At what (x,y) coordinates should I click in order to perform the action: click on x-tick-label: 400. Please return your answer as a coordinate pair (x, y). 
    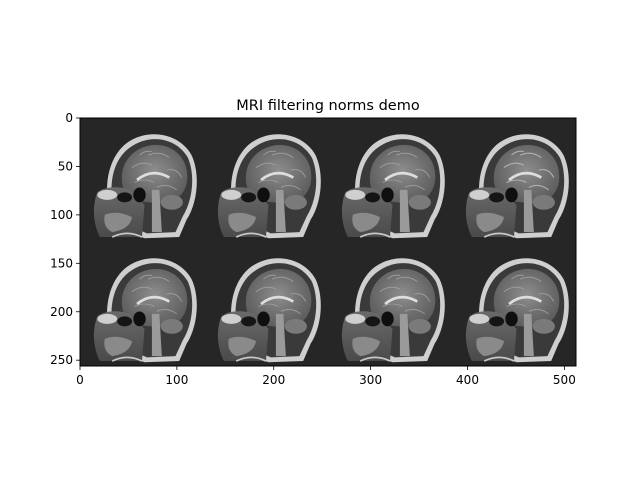
    Looking at the image, I should click on (467, 380).